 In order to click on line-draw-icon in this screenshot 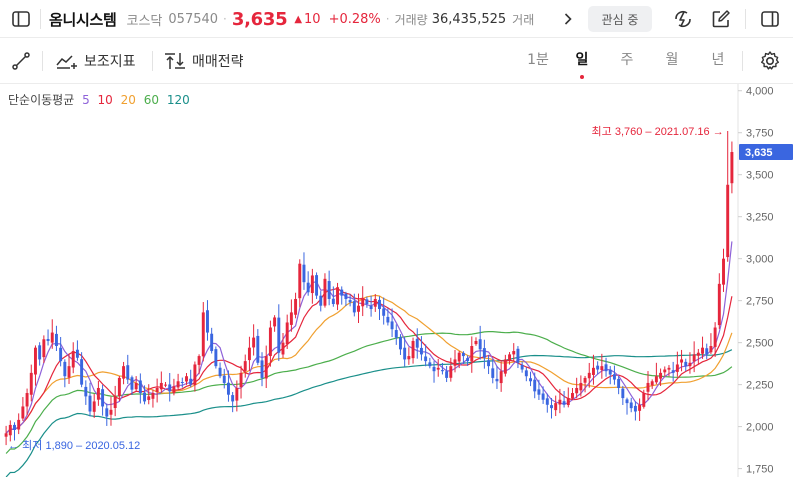, I will do `click(21, 61)`.